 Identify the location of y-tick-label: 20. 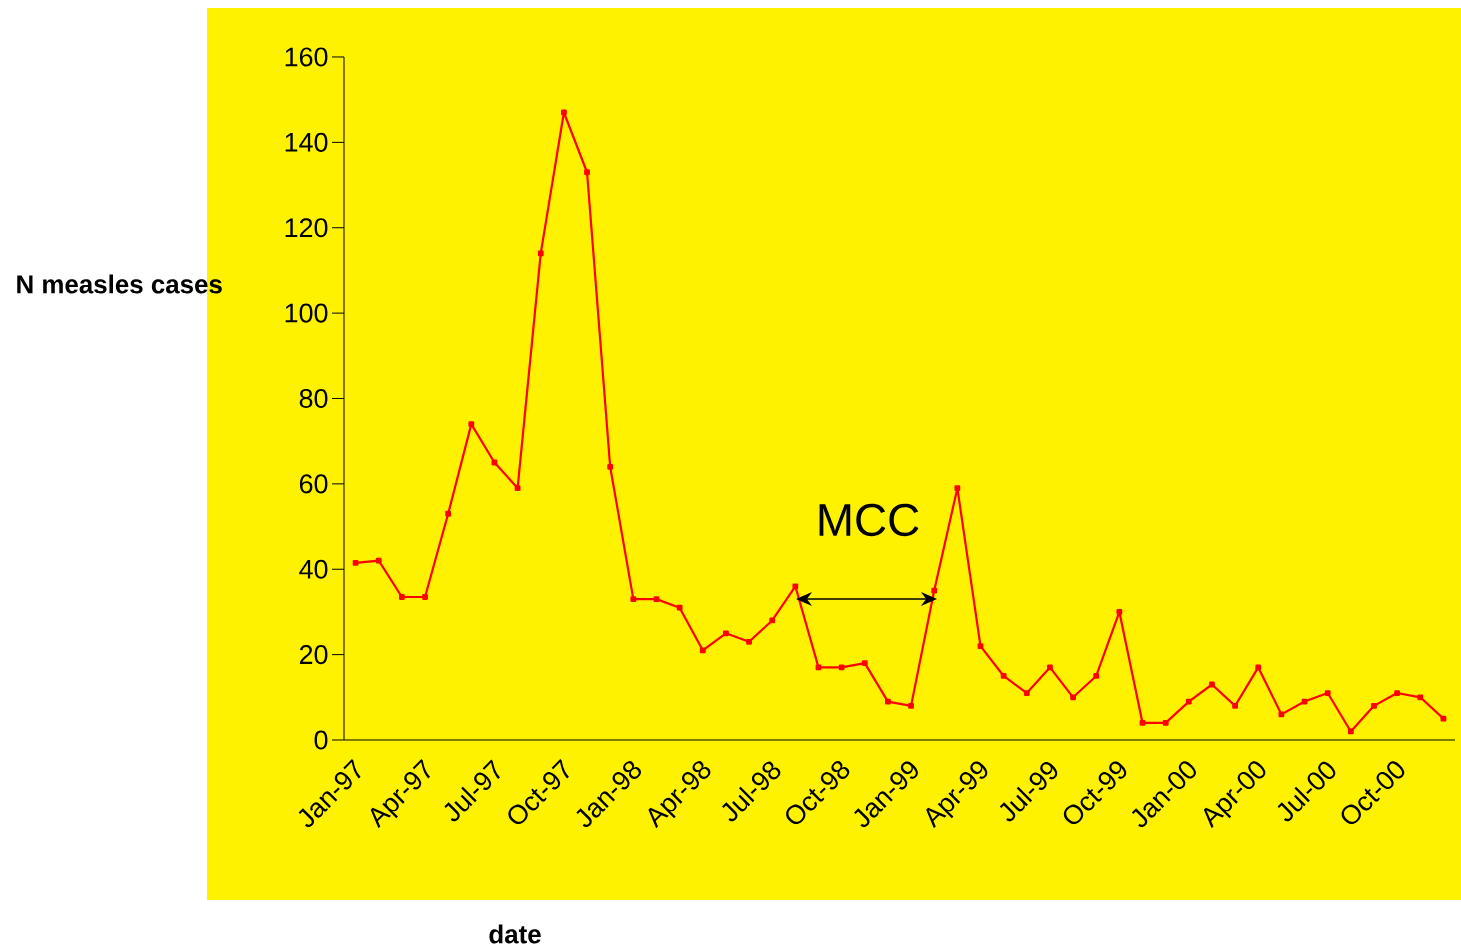
(313, 655).